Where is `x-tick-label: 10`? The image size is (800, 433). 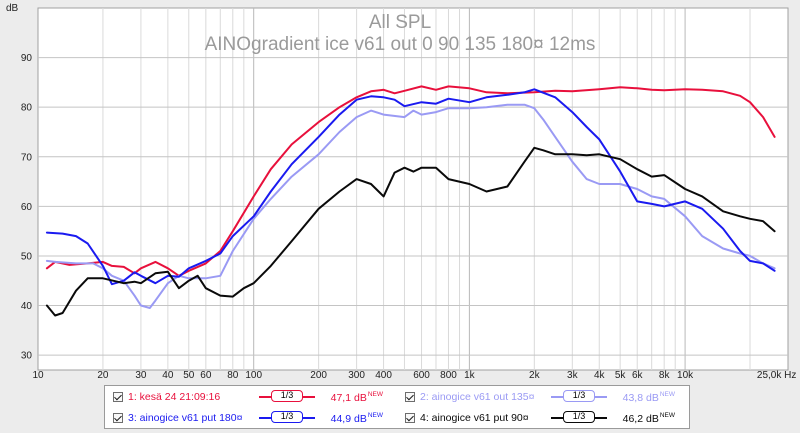
x-tick-label: 10 is located at coordinates (38, 375).